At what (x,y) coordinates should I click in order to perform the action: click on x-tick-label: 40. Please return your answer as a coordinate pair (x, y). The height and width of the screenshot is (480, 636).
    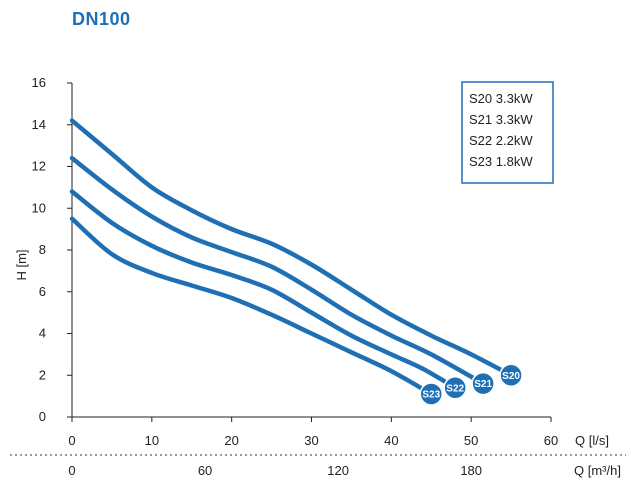
    Looking at the image, I should click on (391, 440).